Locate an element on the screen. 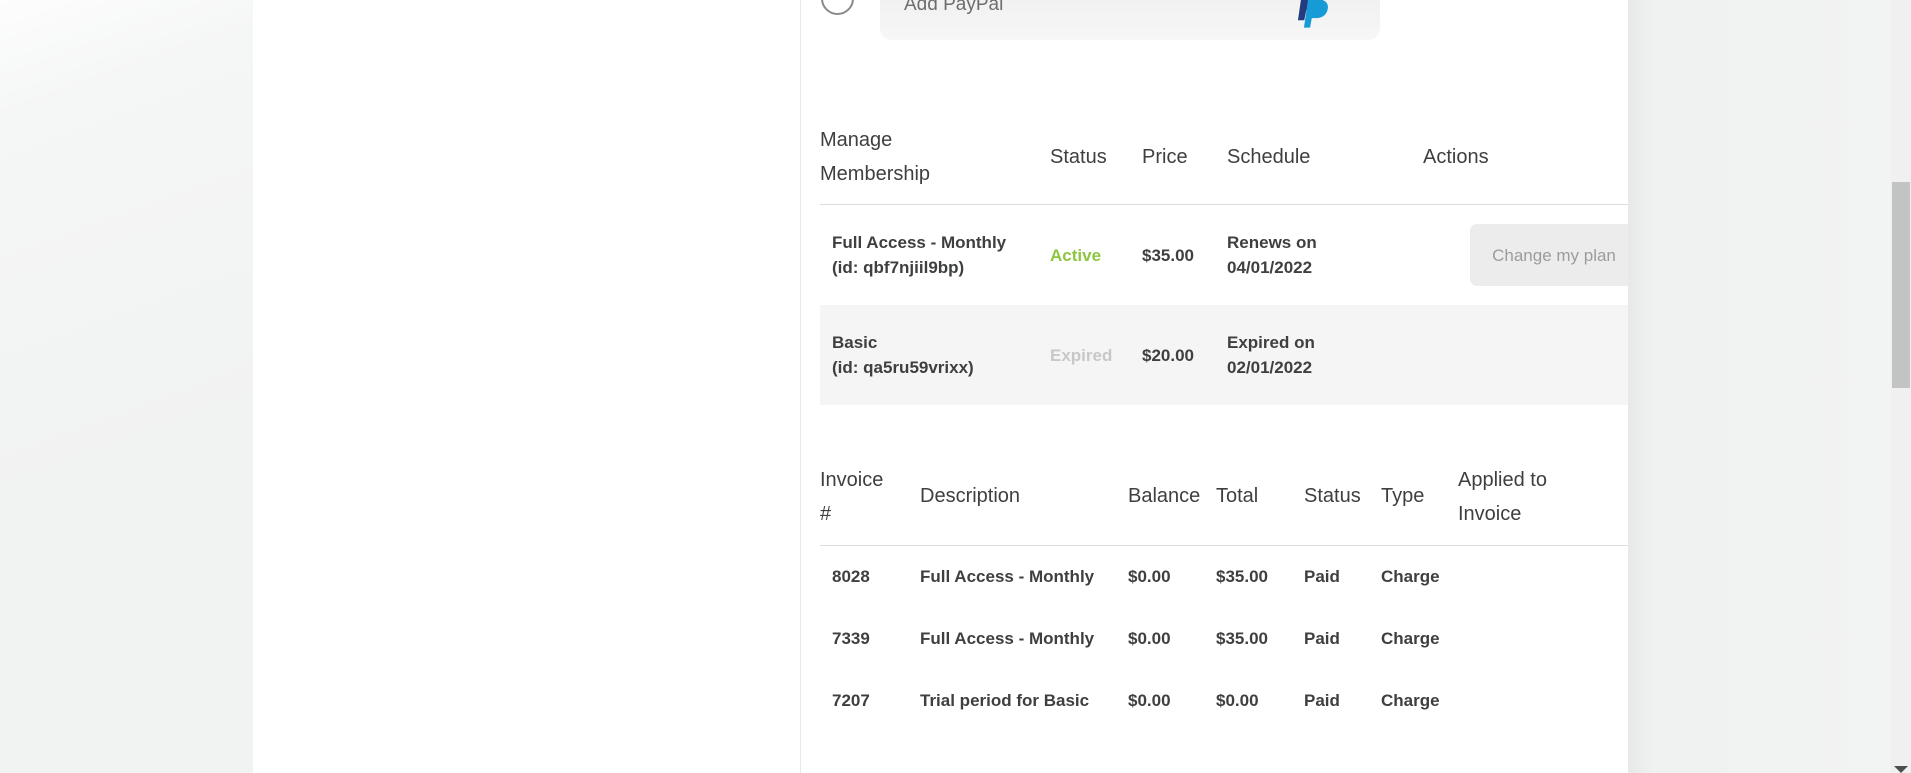  change-plan-button: Change my plan is located at coordinates (1554, 255).